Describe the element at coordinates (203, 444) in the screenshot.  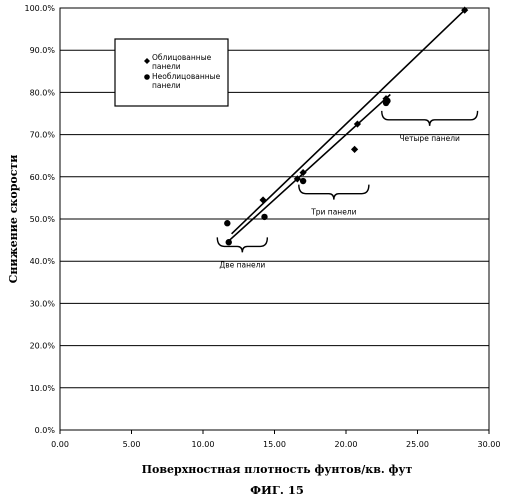
I see `x-tick-label: 10.00` at that location.